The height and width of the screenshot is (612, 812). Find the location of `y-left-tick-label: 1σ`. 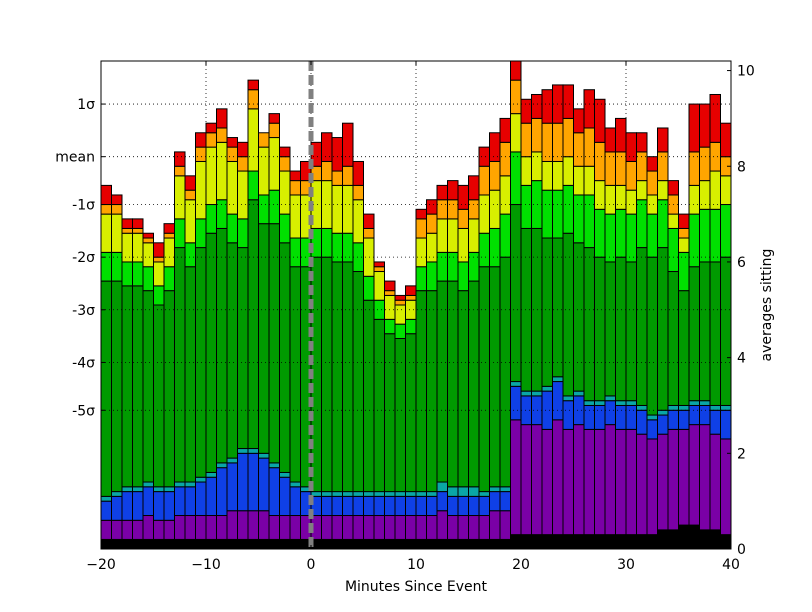

y-left-tick-label: 1σ is located at coordinates (86, 105).